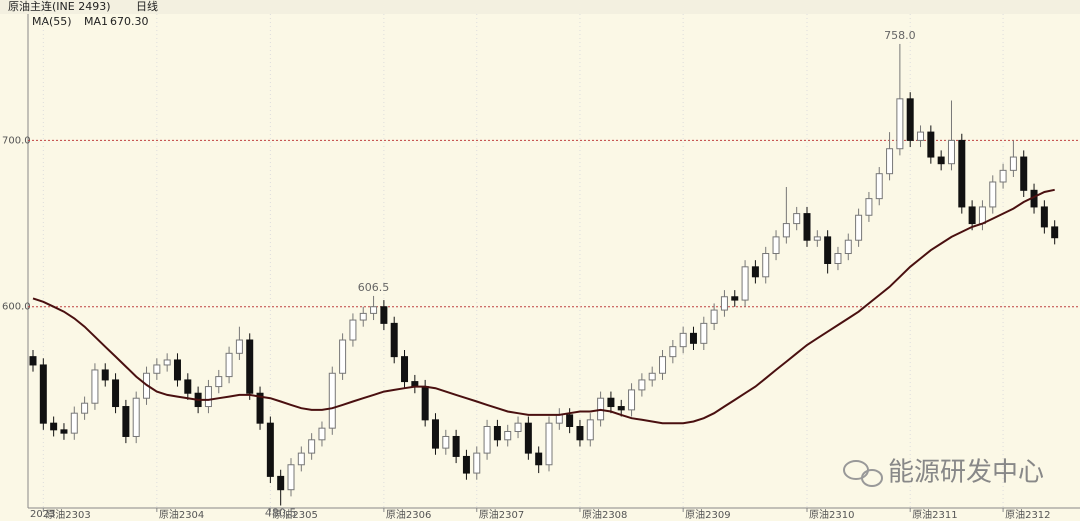 This screenshot has width=1080, height=521. Describe the element at coordinates (96, 21) in the screenshot. I see `ma-name: MA1` at that location.